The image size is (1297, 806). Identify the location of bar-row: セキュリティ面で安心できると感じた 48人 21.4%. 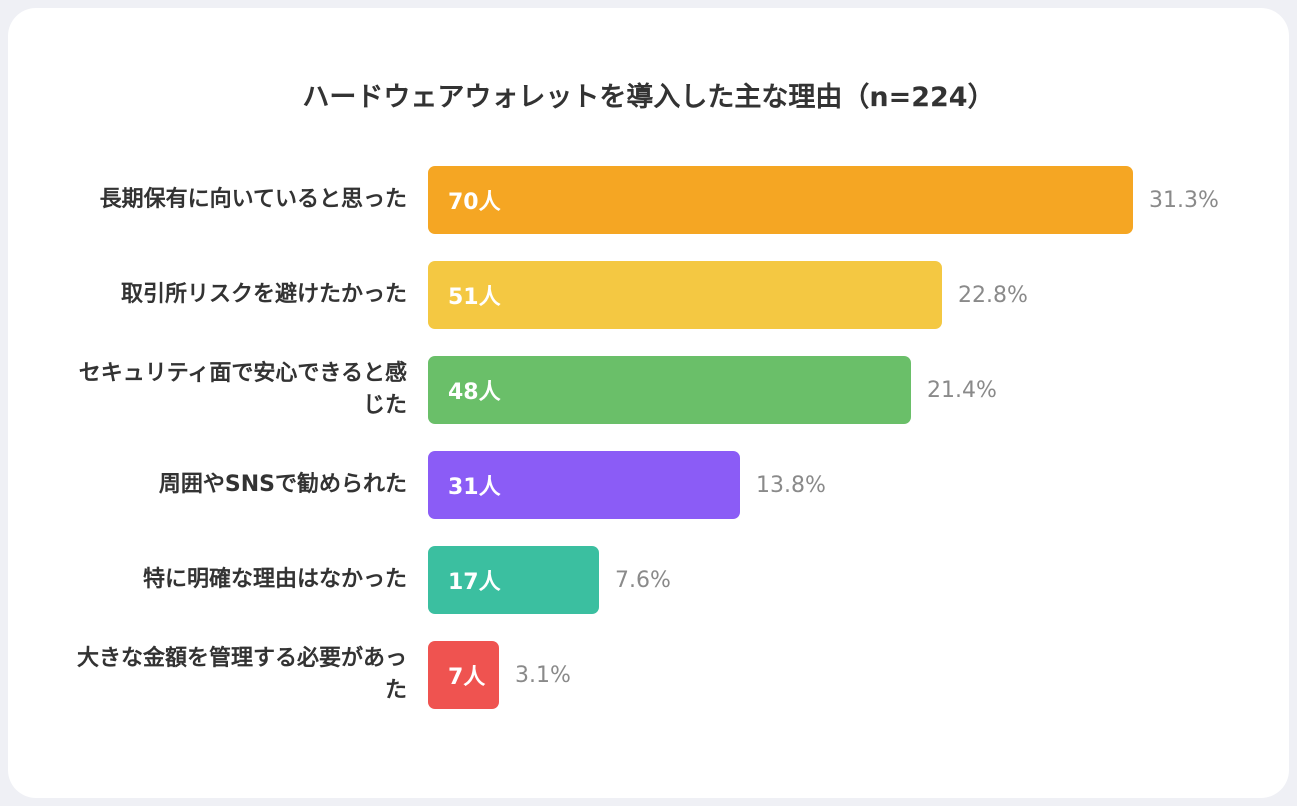
(648, 390).